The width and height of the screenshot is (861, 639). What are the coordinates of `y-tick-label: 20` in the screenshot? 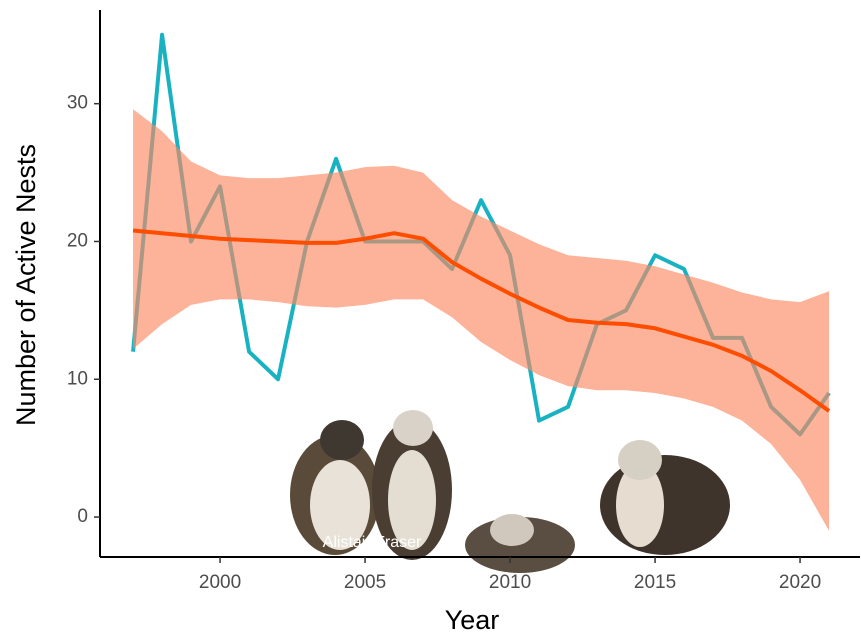 It's located at (77, 240).